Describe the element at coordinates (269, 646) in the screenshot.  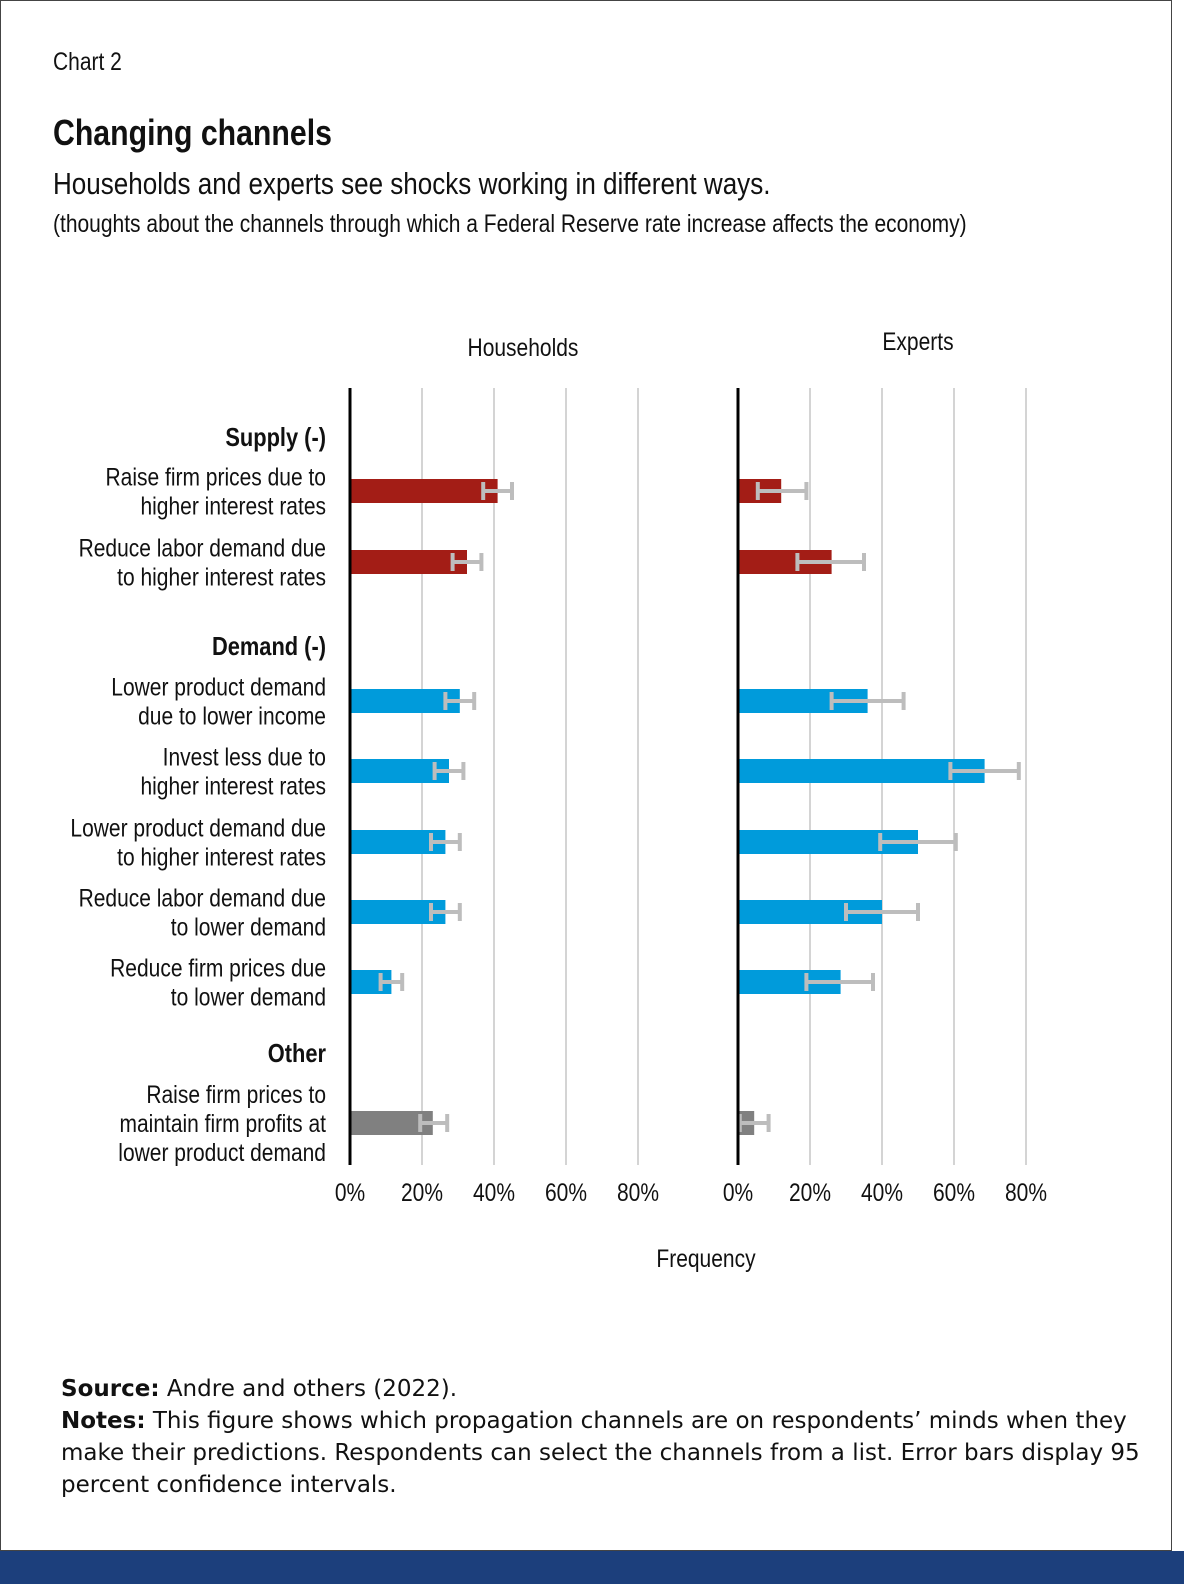
I see `group-label: Demand (-)` at that location.